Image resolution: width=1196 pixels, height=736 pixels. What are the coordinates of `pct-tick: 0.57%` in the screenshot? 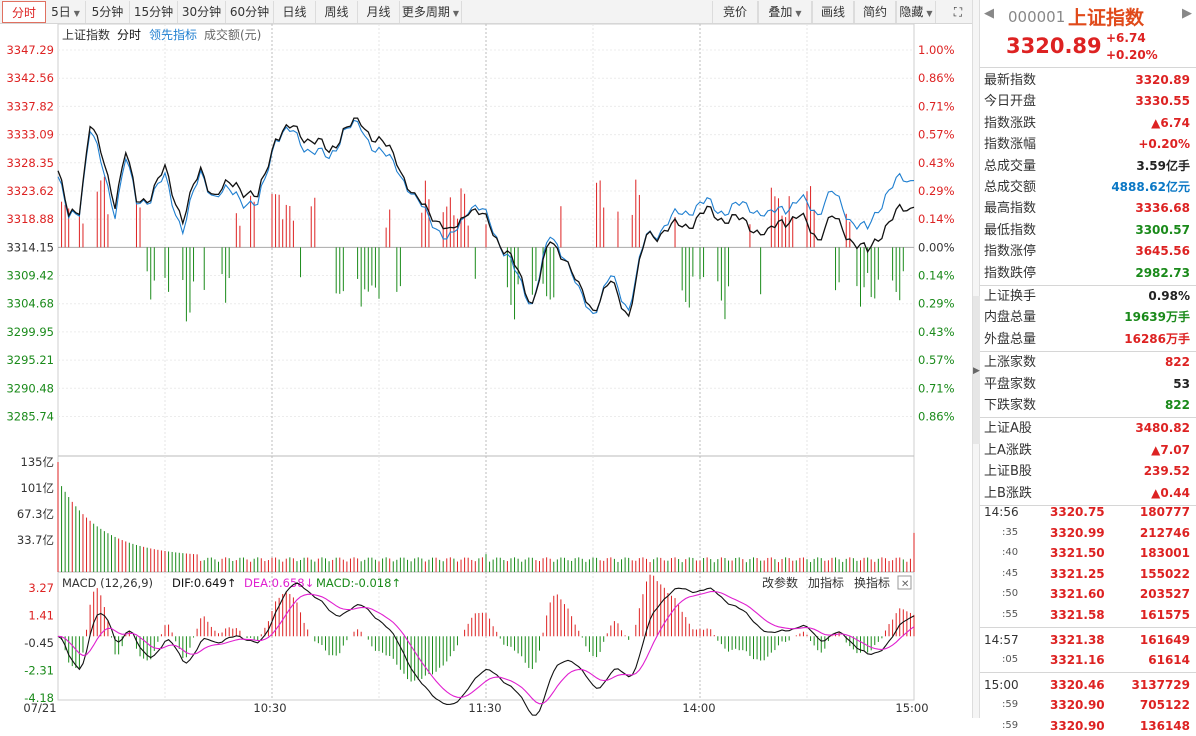 It's located at (936, 360).